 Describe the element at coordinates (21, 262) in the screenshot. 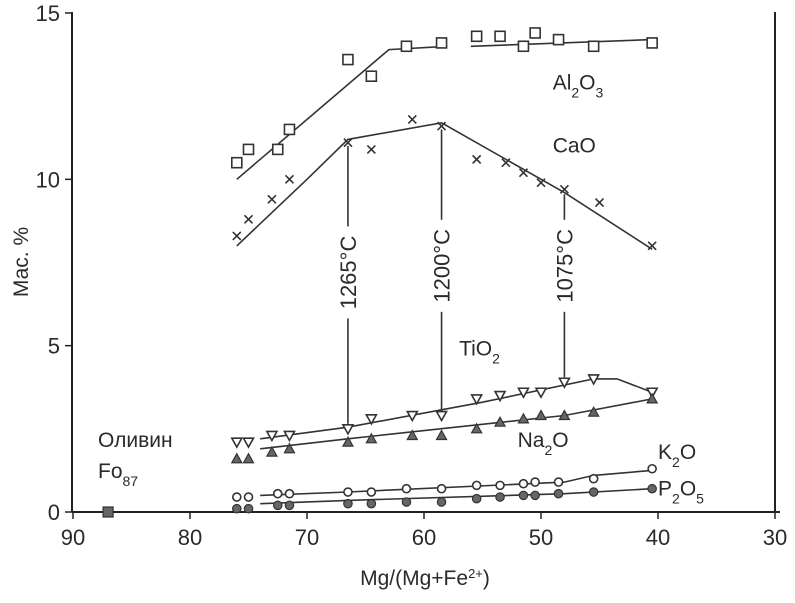

I see `y-axis-title: Мас. %` at that location.